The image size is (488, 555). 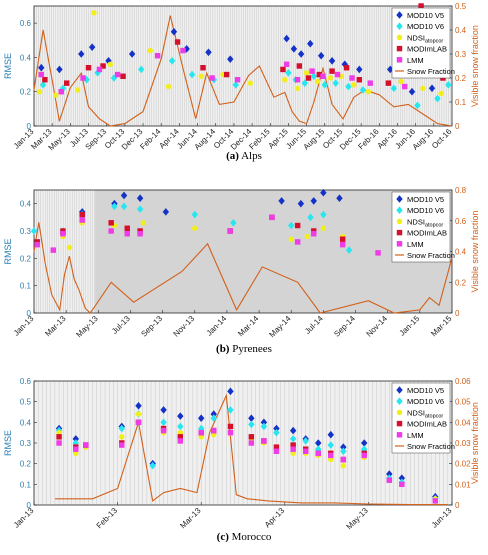 I want to click on y-tick-label: 0.2, so click(x=26, y=464).